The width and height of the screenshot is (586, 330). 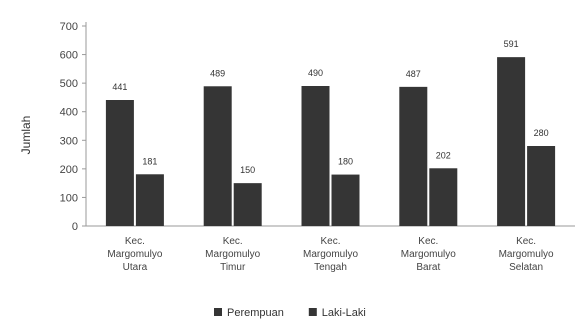 I want to click on y-tick-label: 700, so click(x=69, y=27).